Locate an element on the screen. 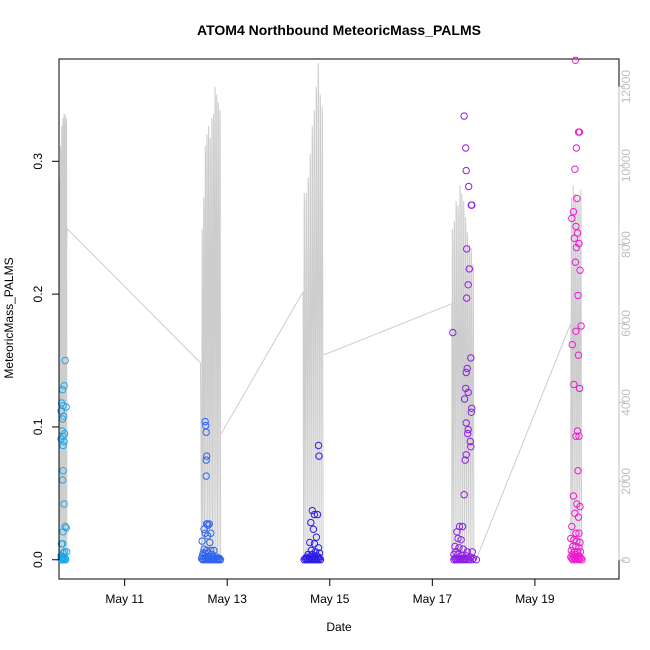  y-axis-left: 0.0 0.1 0.2 0.3 is located at coordinates (45, 360).